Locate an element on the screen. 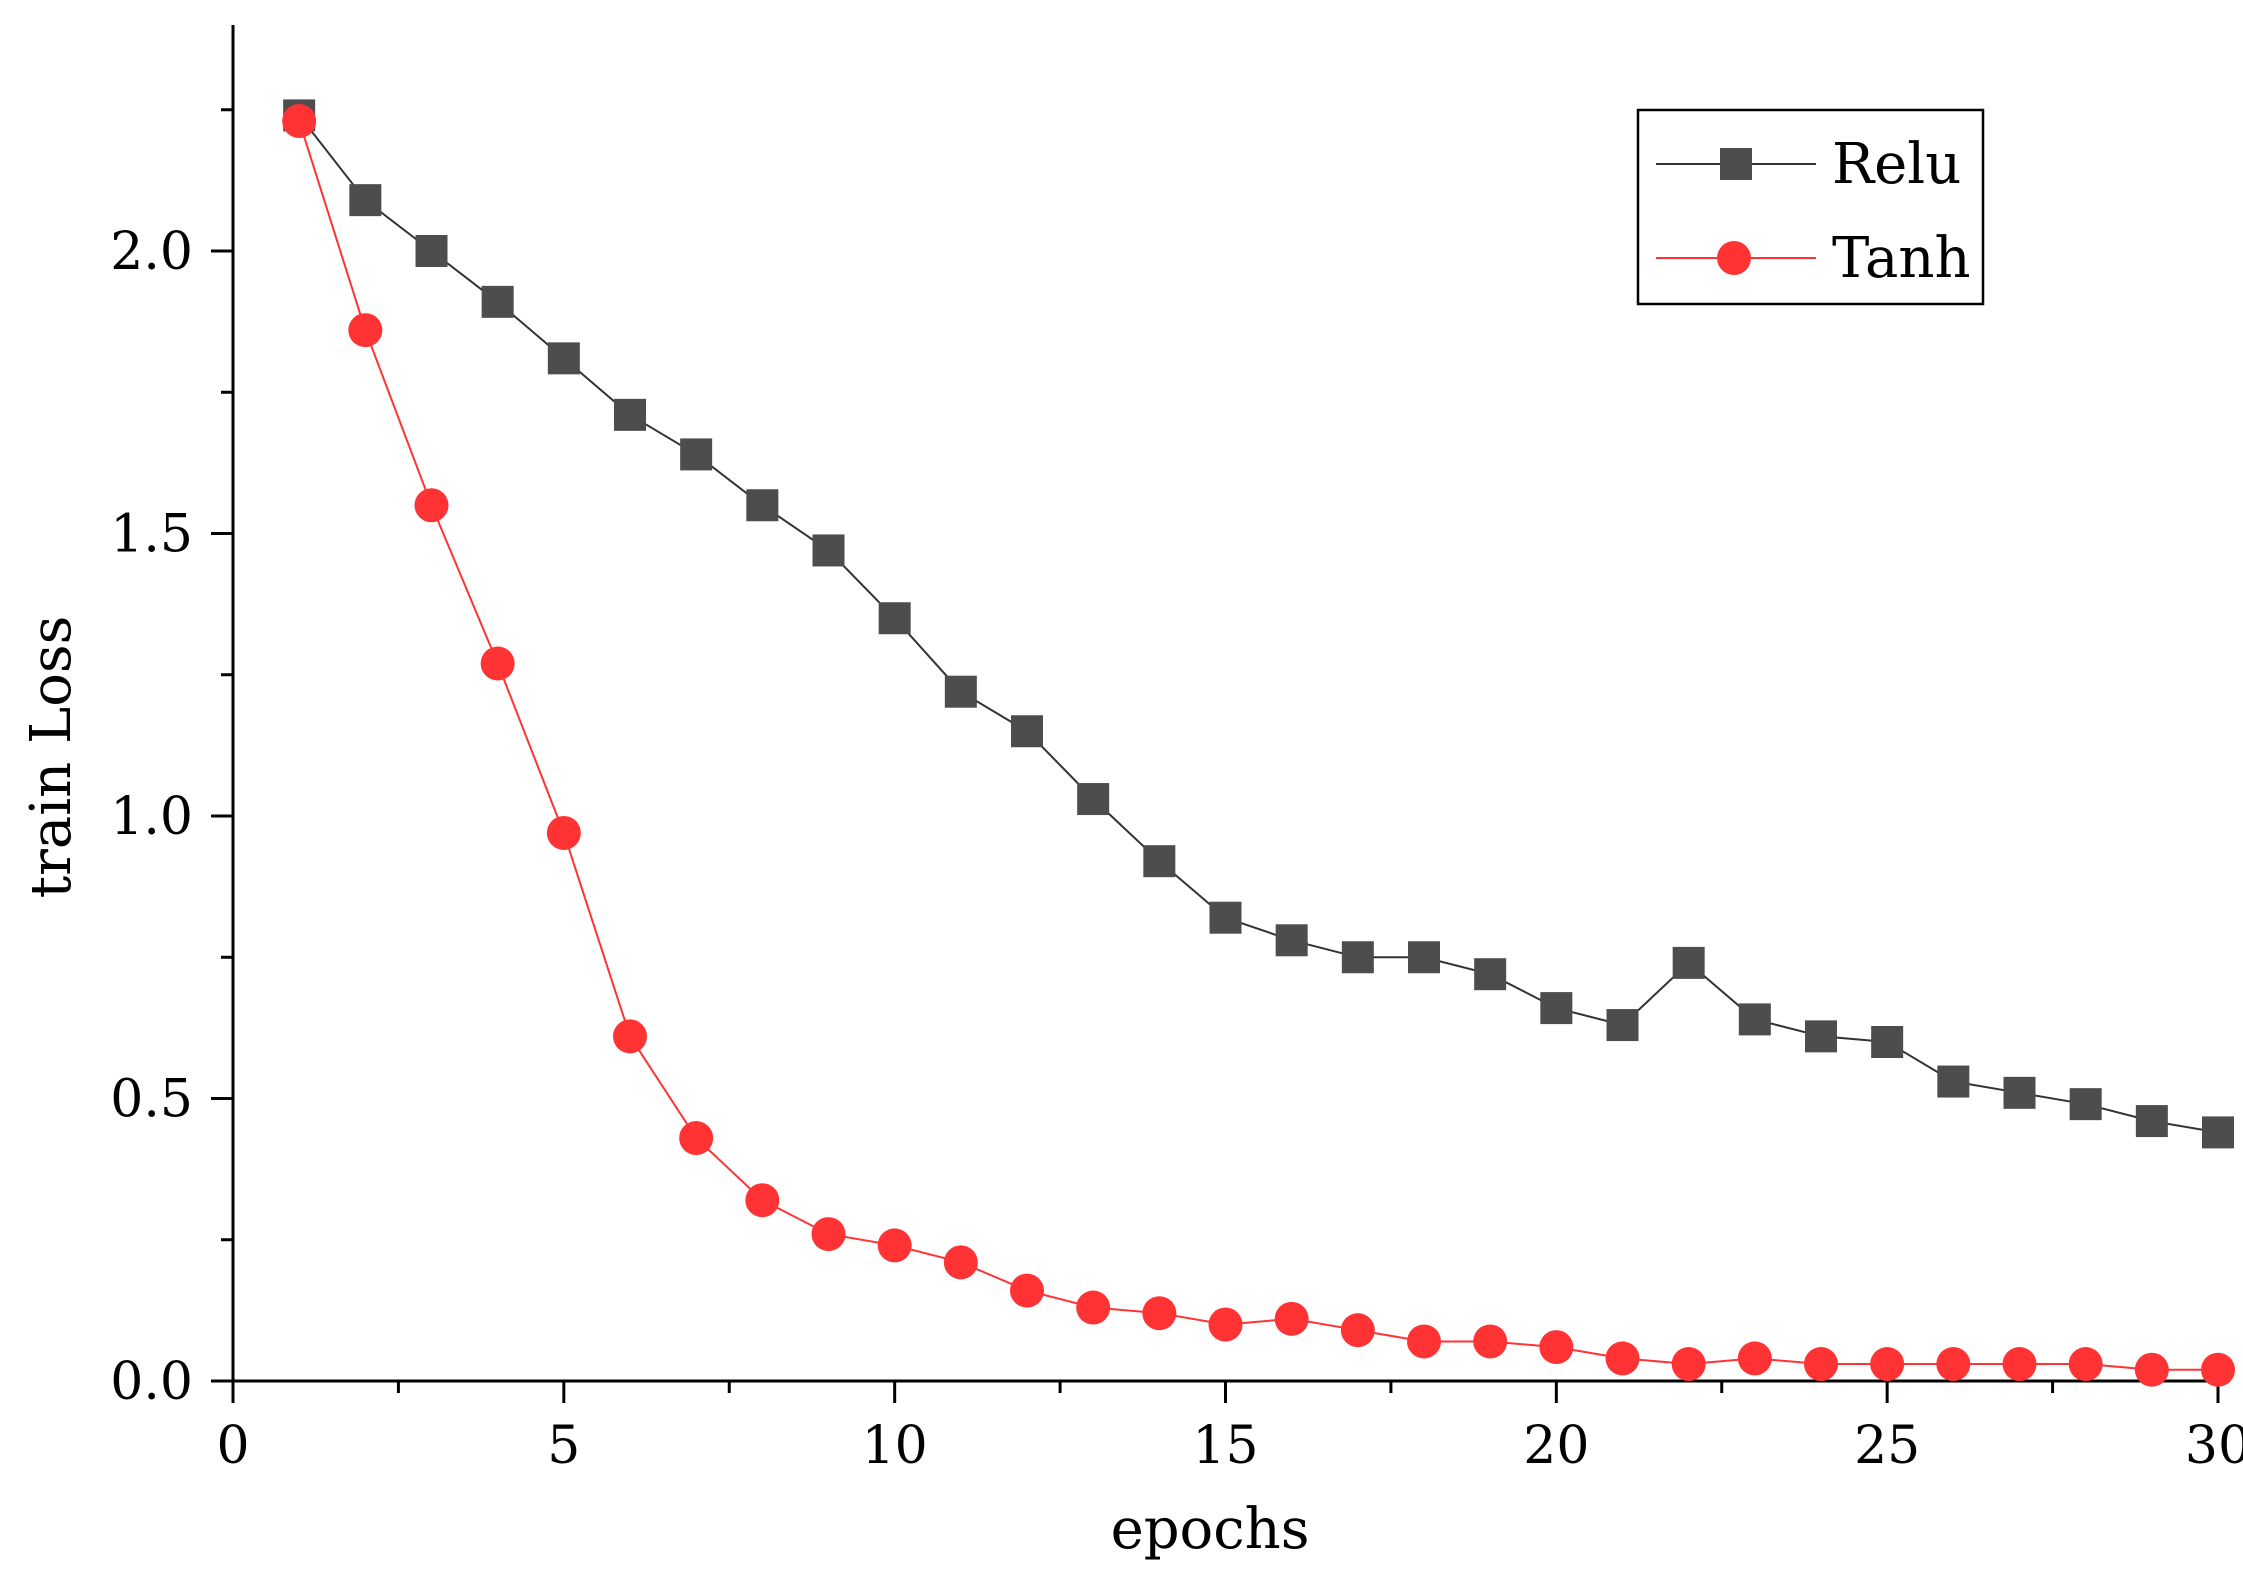  legend-relu-marker is located at coordinates (1736, 164).